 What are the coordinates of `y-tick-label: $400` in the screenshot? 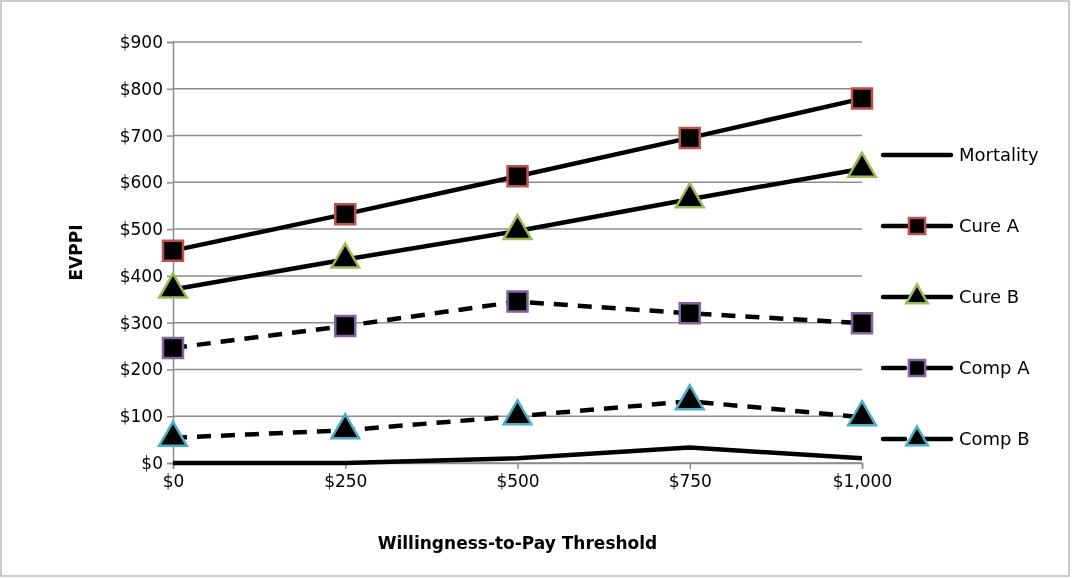 It's located at (141, 275).